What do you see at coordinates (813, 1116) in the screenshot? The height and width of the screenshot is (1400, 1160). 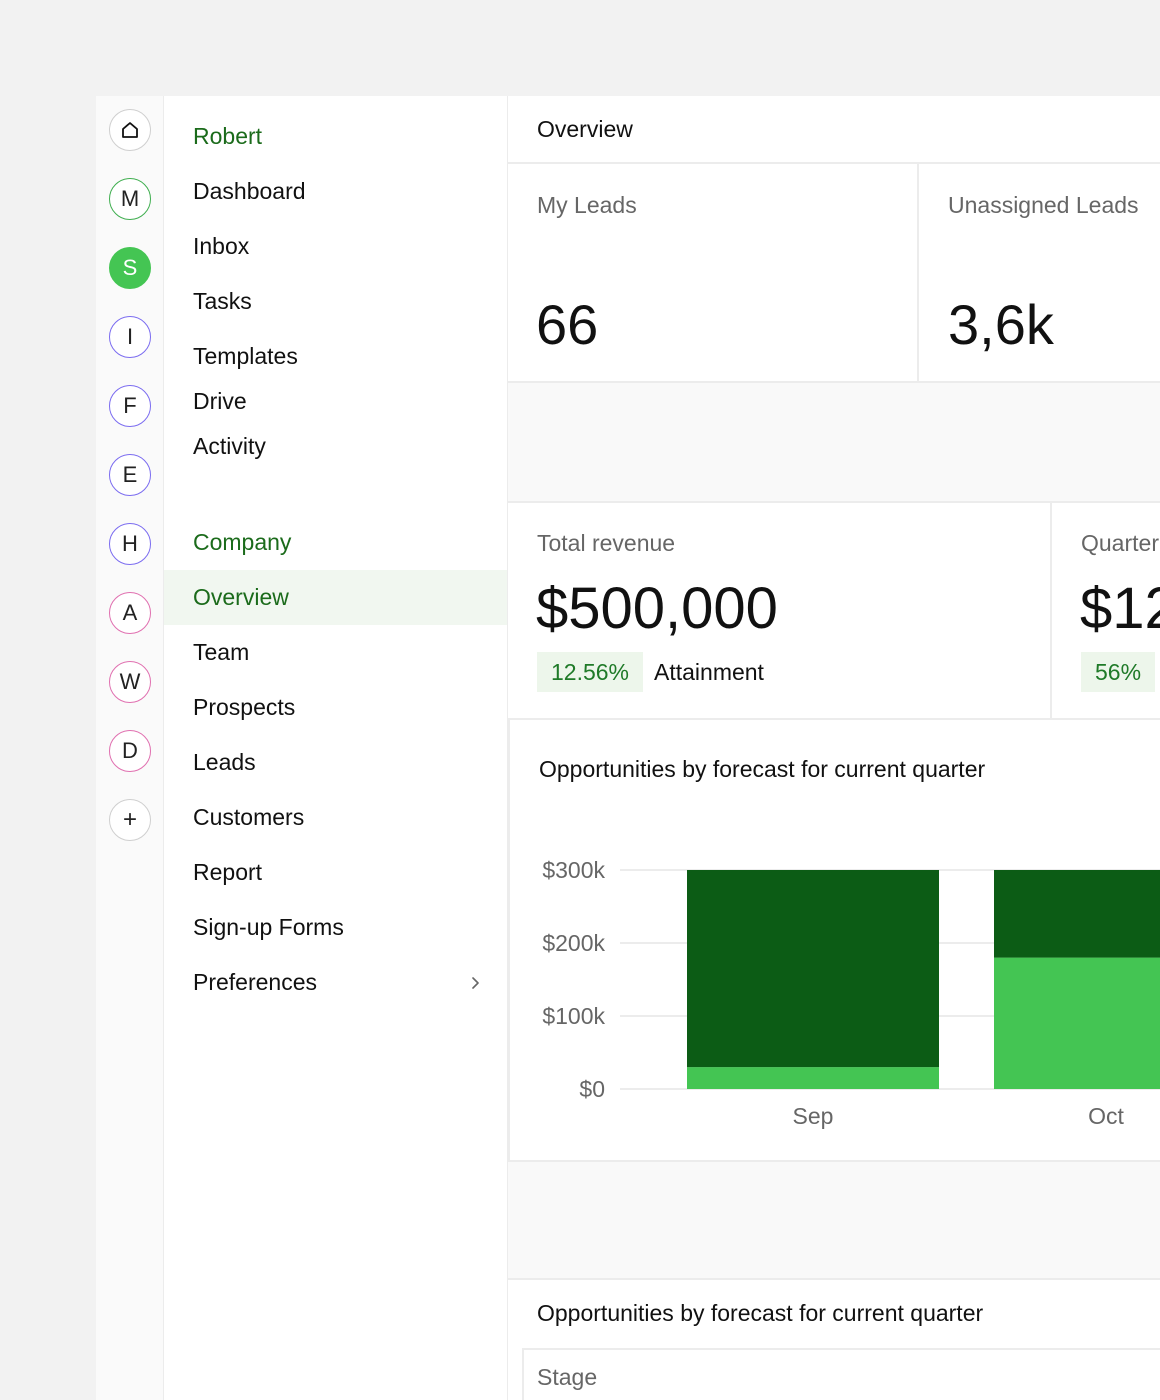 I see `x-tick-label: Sep` at bounding box center [813, 1116].